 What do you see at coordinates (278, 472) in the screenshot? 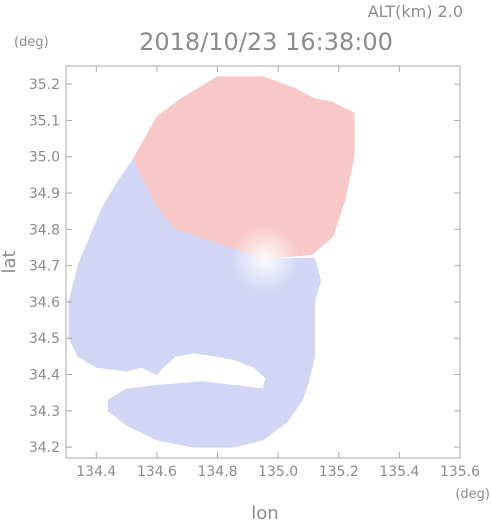
I see `x-tick-label: 135.0` at bounding box center [278, 472].